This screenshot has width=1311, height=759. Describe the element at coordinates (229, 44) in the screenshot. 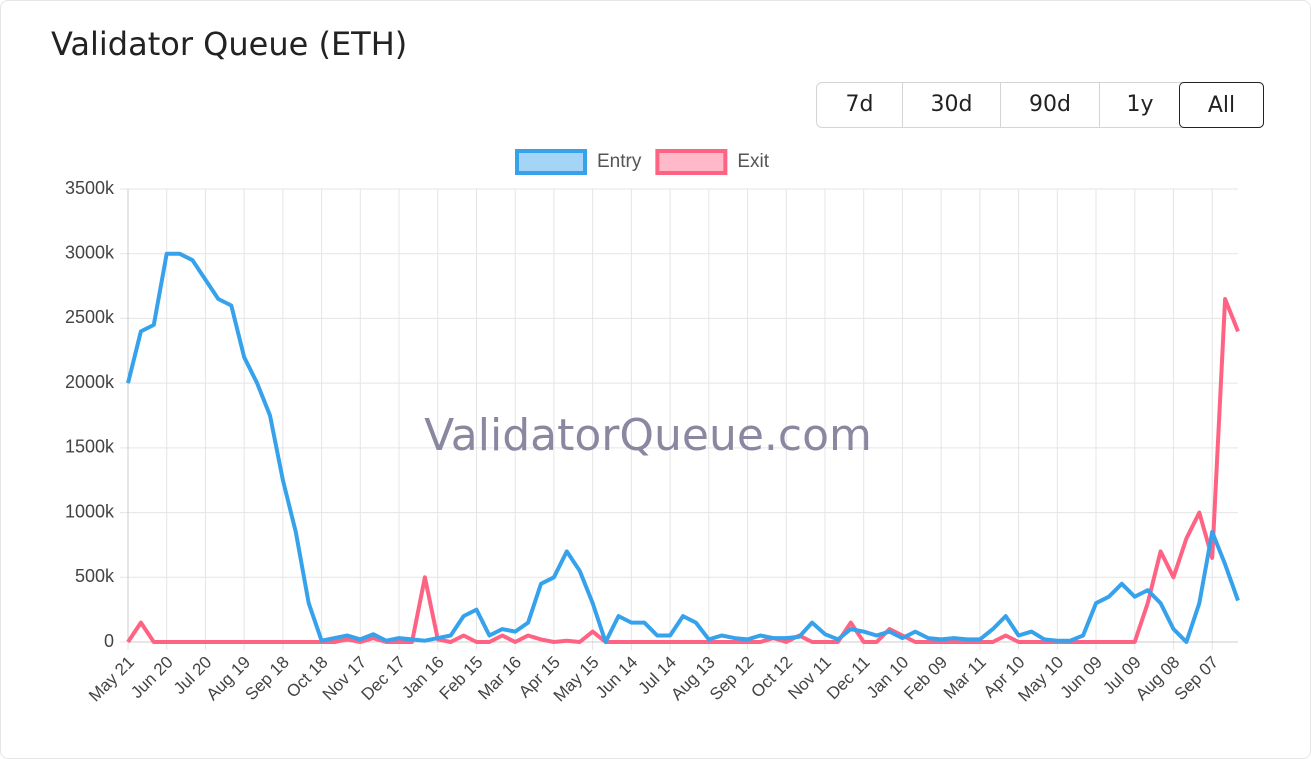

I see `page-title: Validator Queue (ETH)` at that location.